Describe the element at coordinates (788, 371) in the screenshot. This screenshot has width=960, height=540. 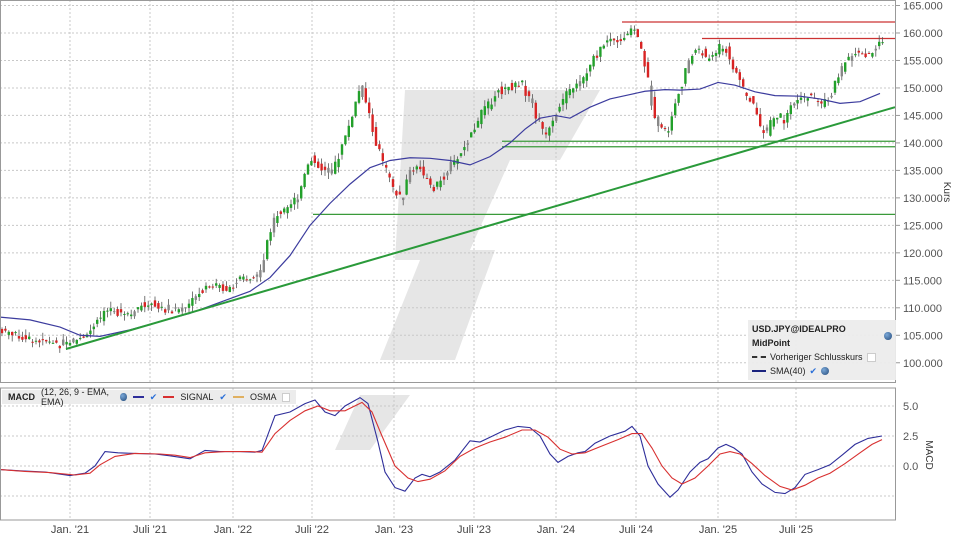
I see `legend-item-sma: SMA(40)` at that location.